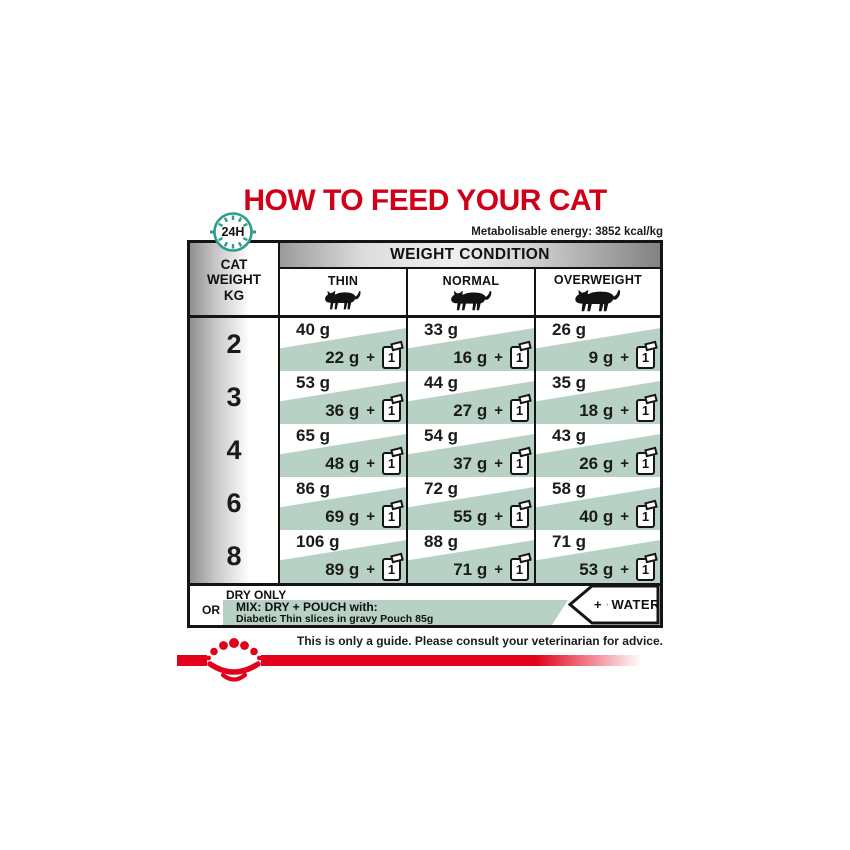  Describe the element at coordinates (569, 382) in the screenshot. I see `dry-ration: 35 g` at that location.